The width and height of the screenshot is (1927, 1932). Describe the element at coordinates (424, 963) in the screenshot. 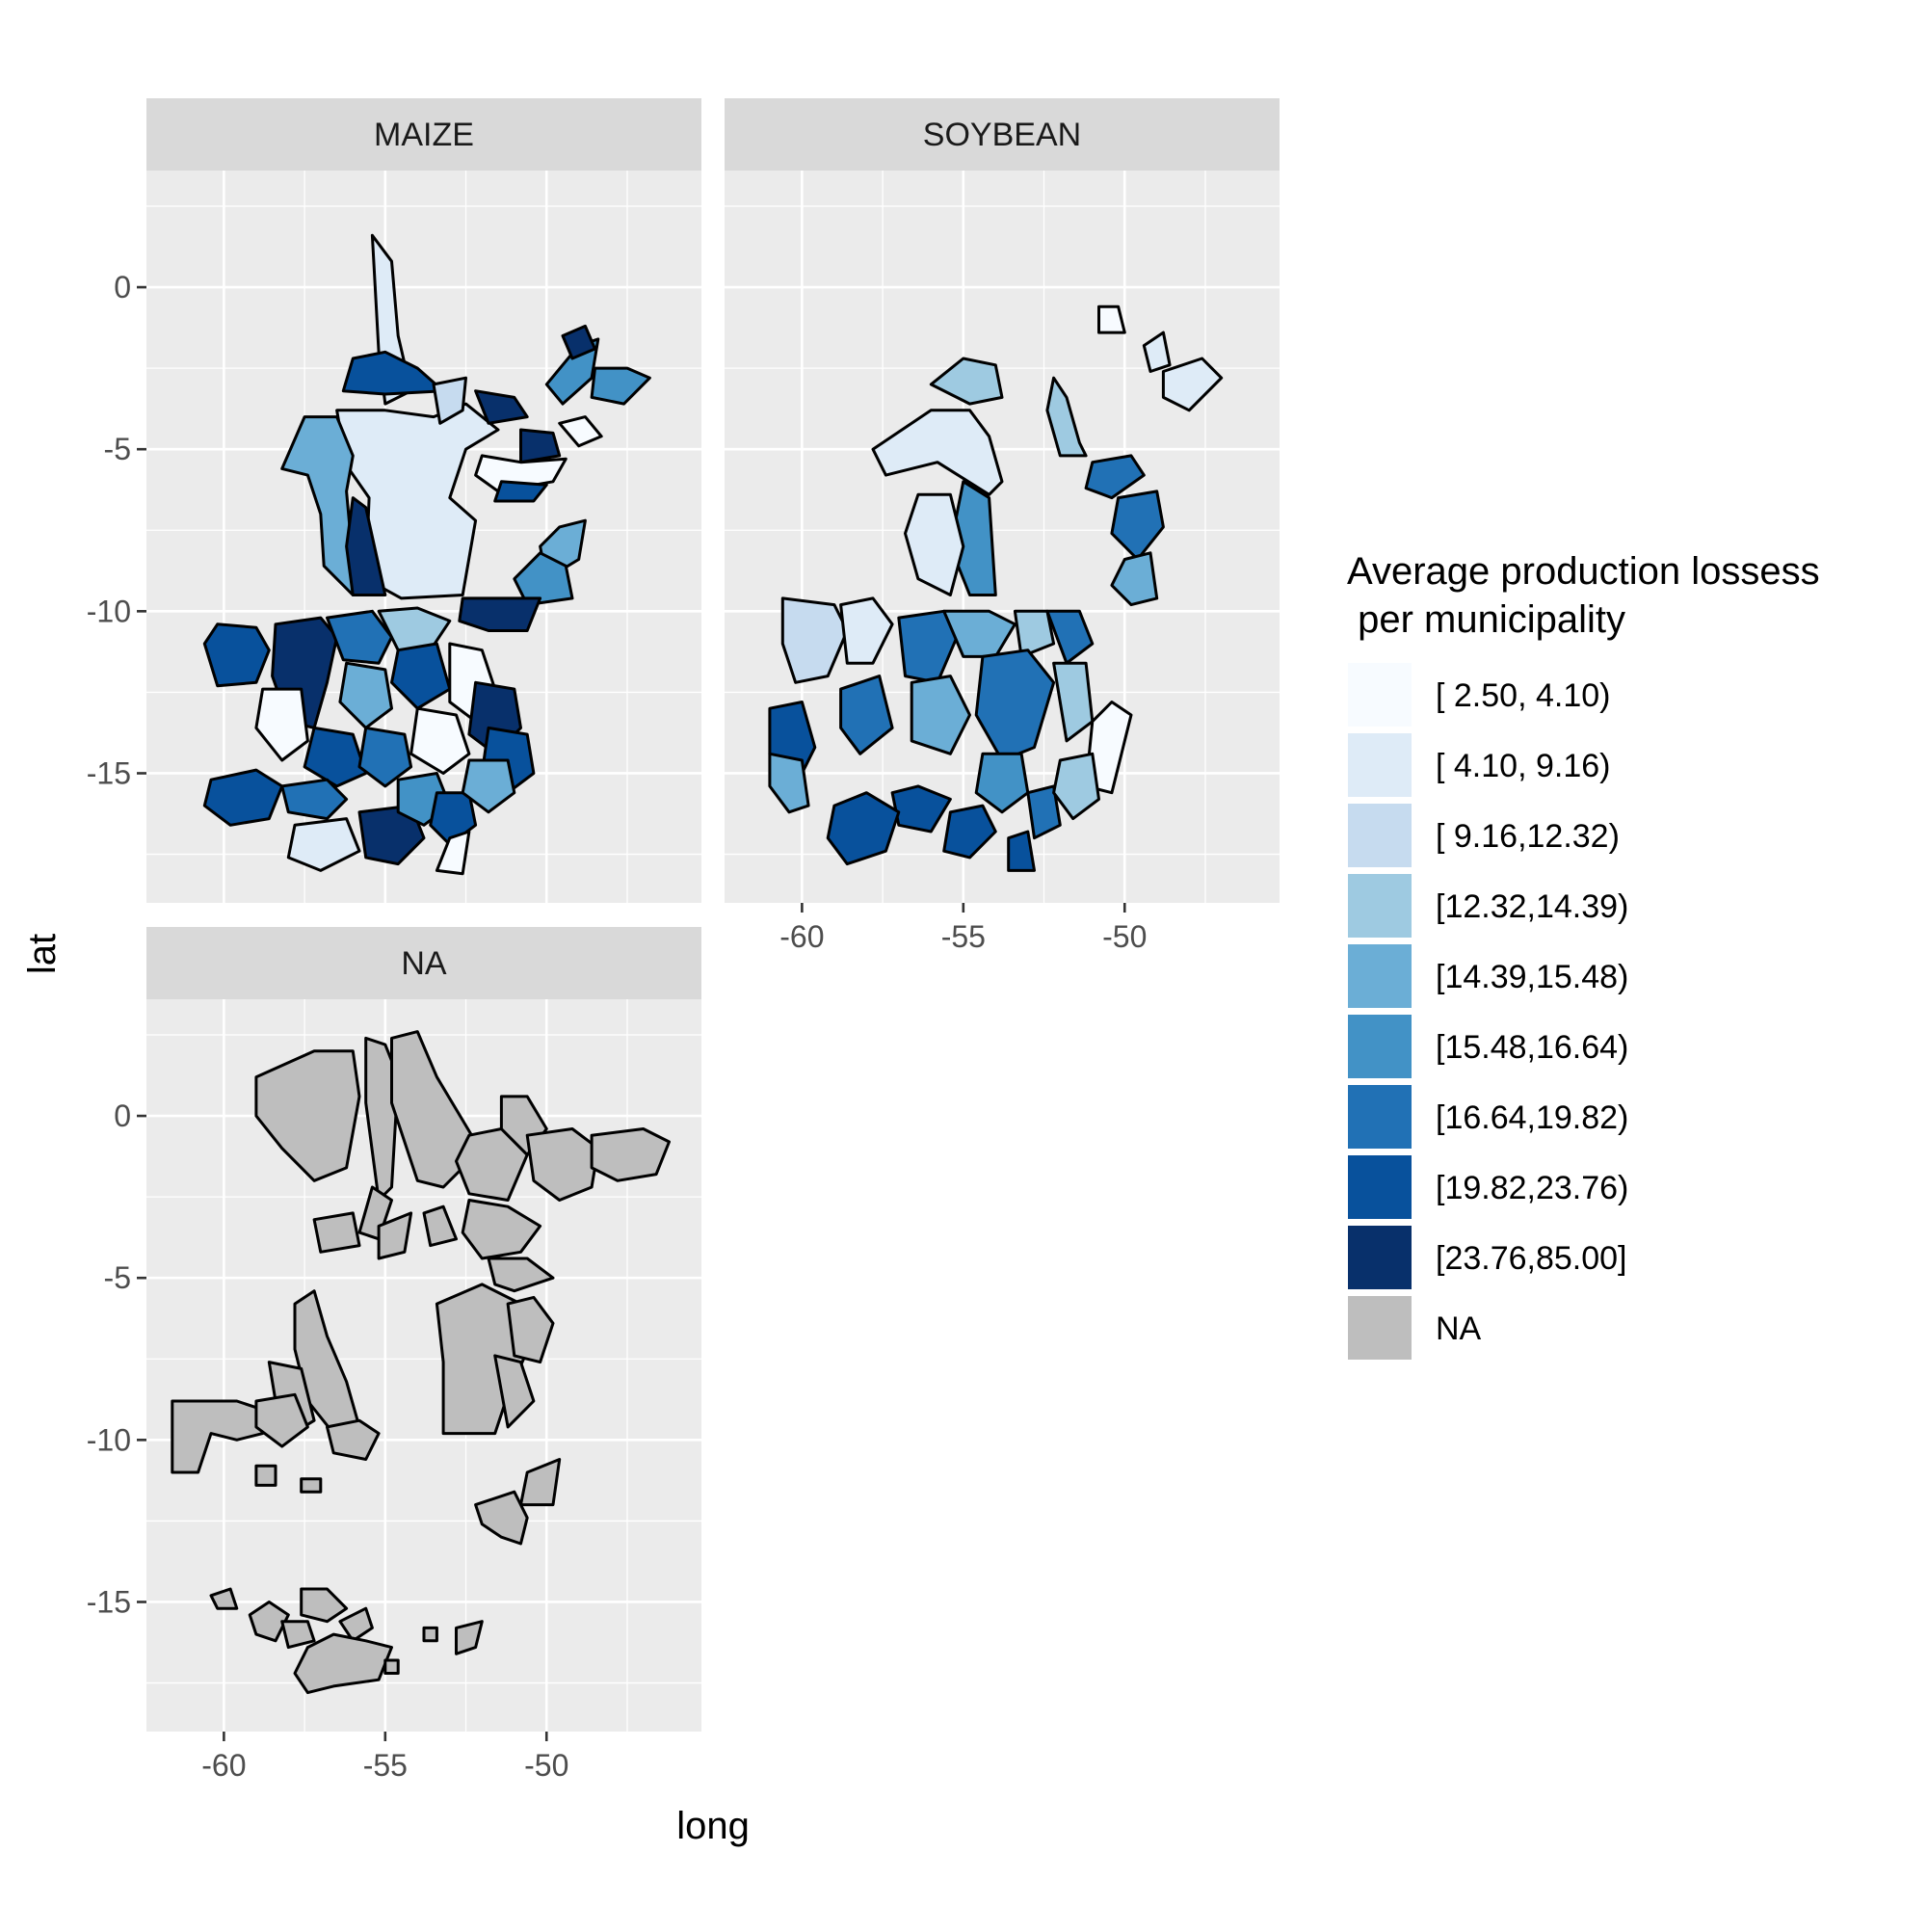

I see `strip-na` at that location.